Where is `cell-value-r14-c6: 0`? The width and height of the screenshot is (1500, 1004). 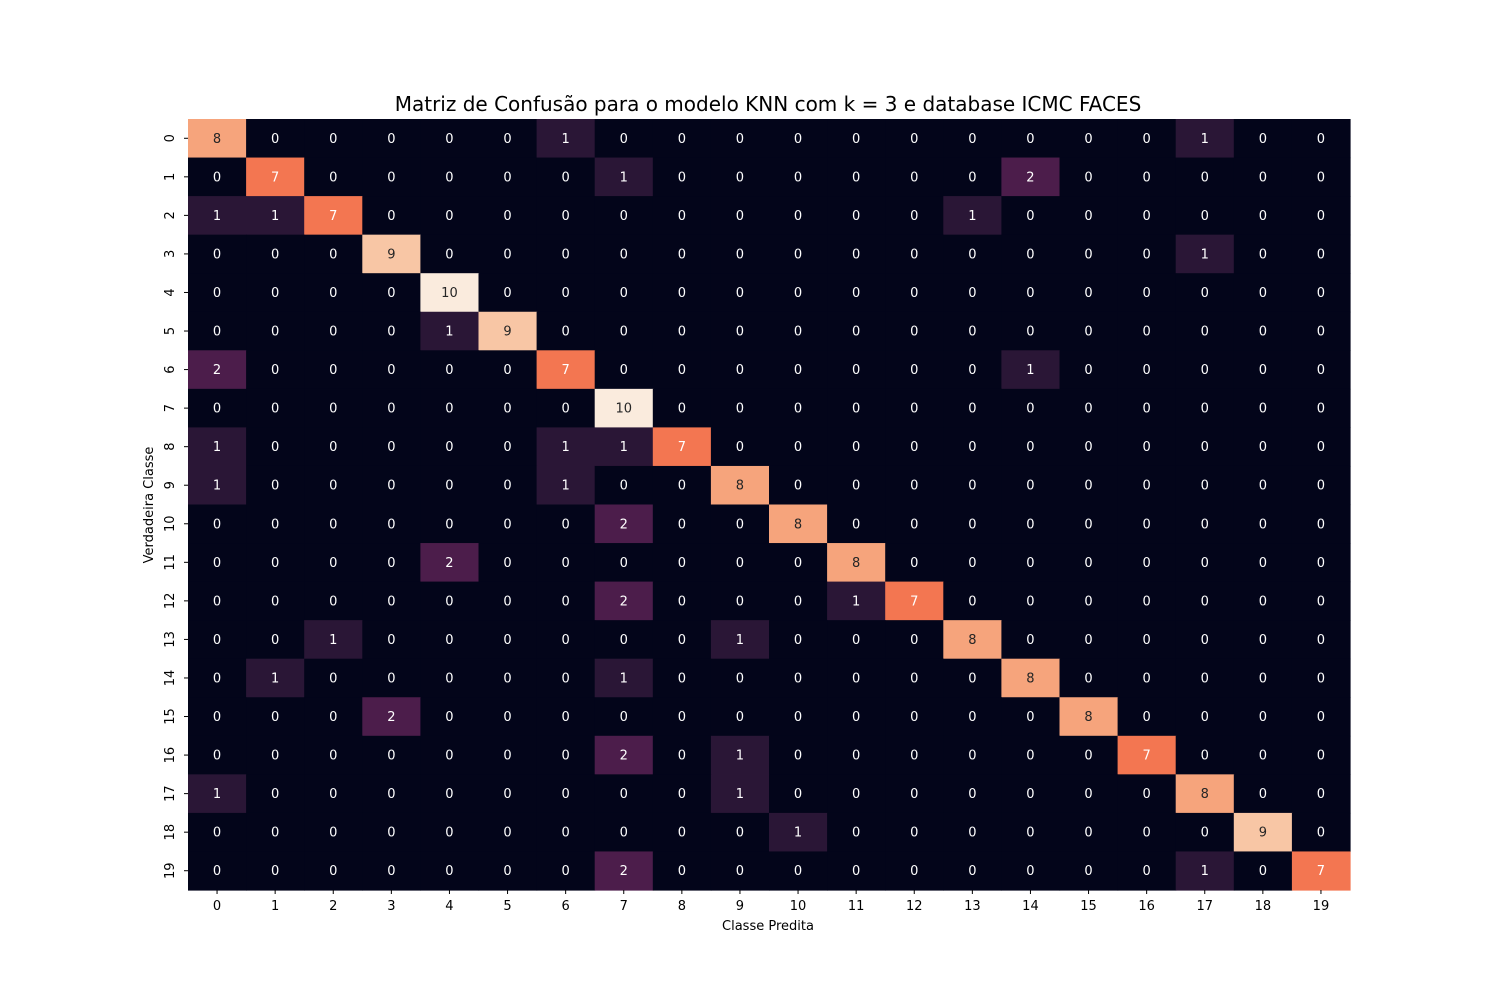 cell-value-r14-c6: 0 is located at coordinates (566, 678).